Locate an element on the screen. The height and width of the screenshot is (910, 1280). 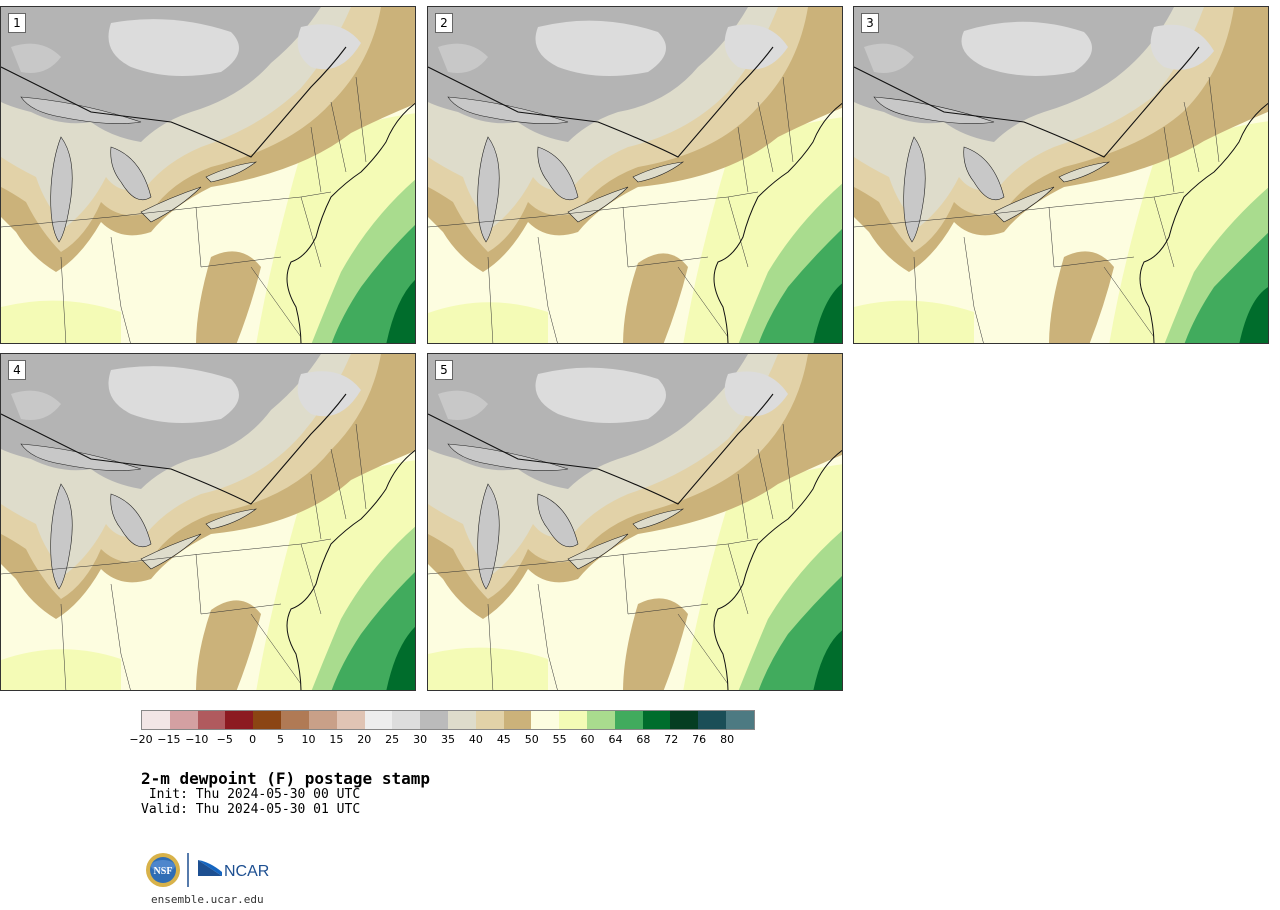
ncar-logo: NCAR is located at coordinates (233, 870).